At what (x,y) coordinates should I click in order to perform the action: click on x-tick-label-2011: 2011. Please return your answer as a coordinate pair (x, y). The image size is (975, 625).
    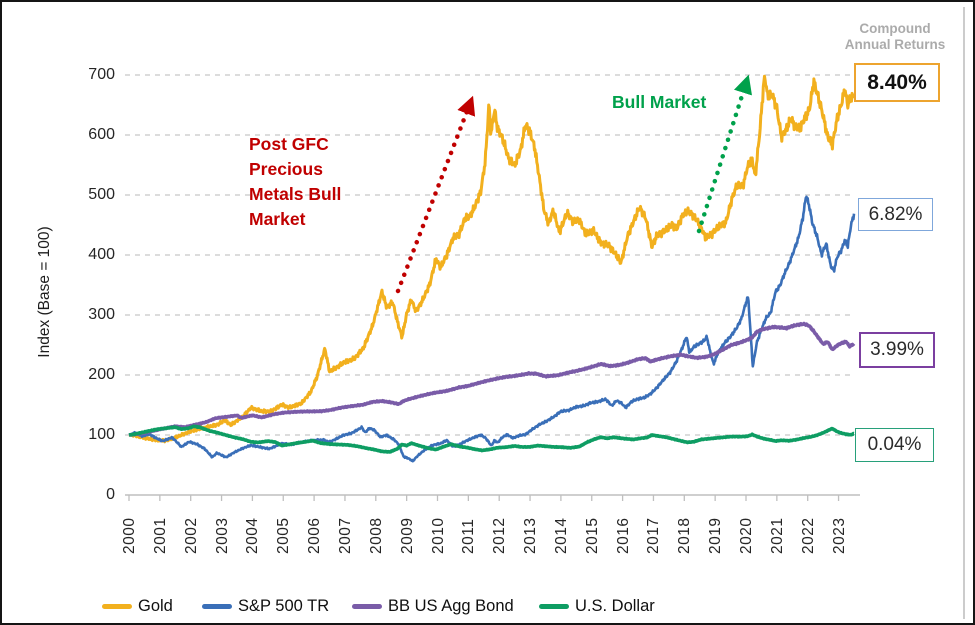
    Looking at the image, I should click on (469, 536).